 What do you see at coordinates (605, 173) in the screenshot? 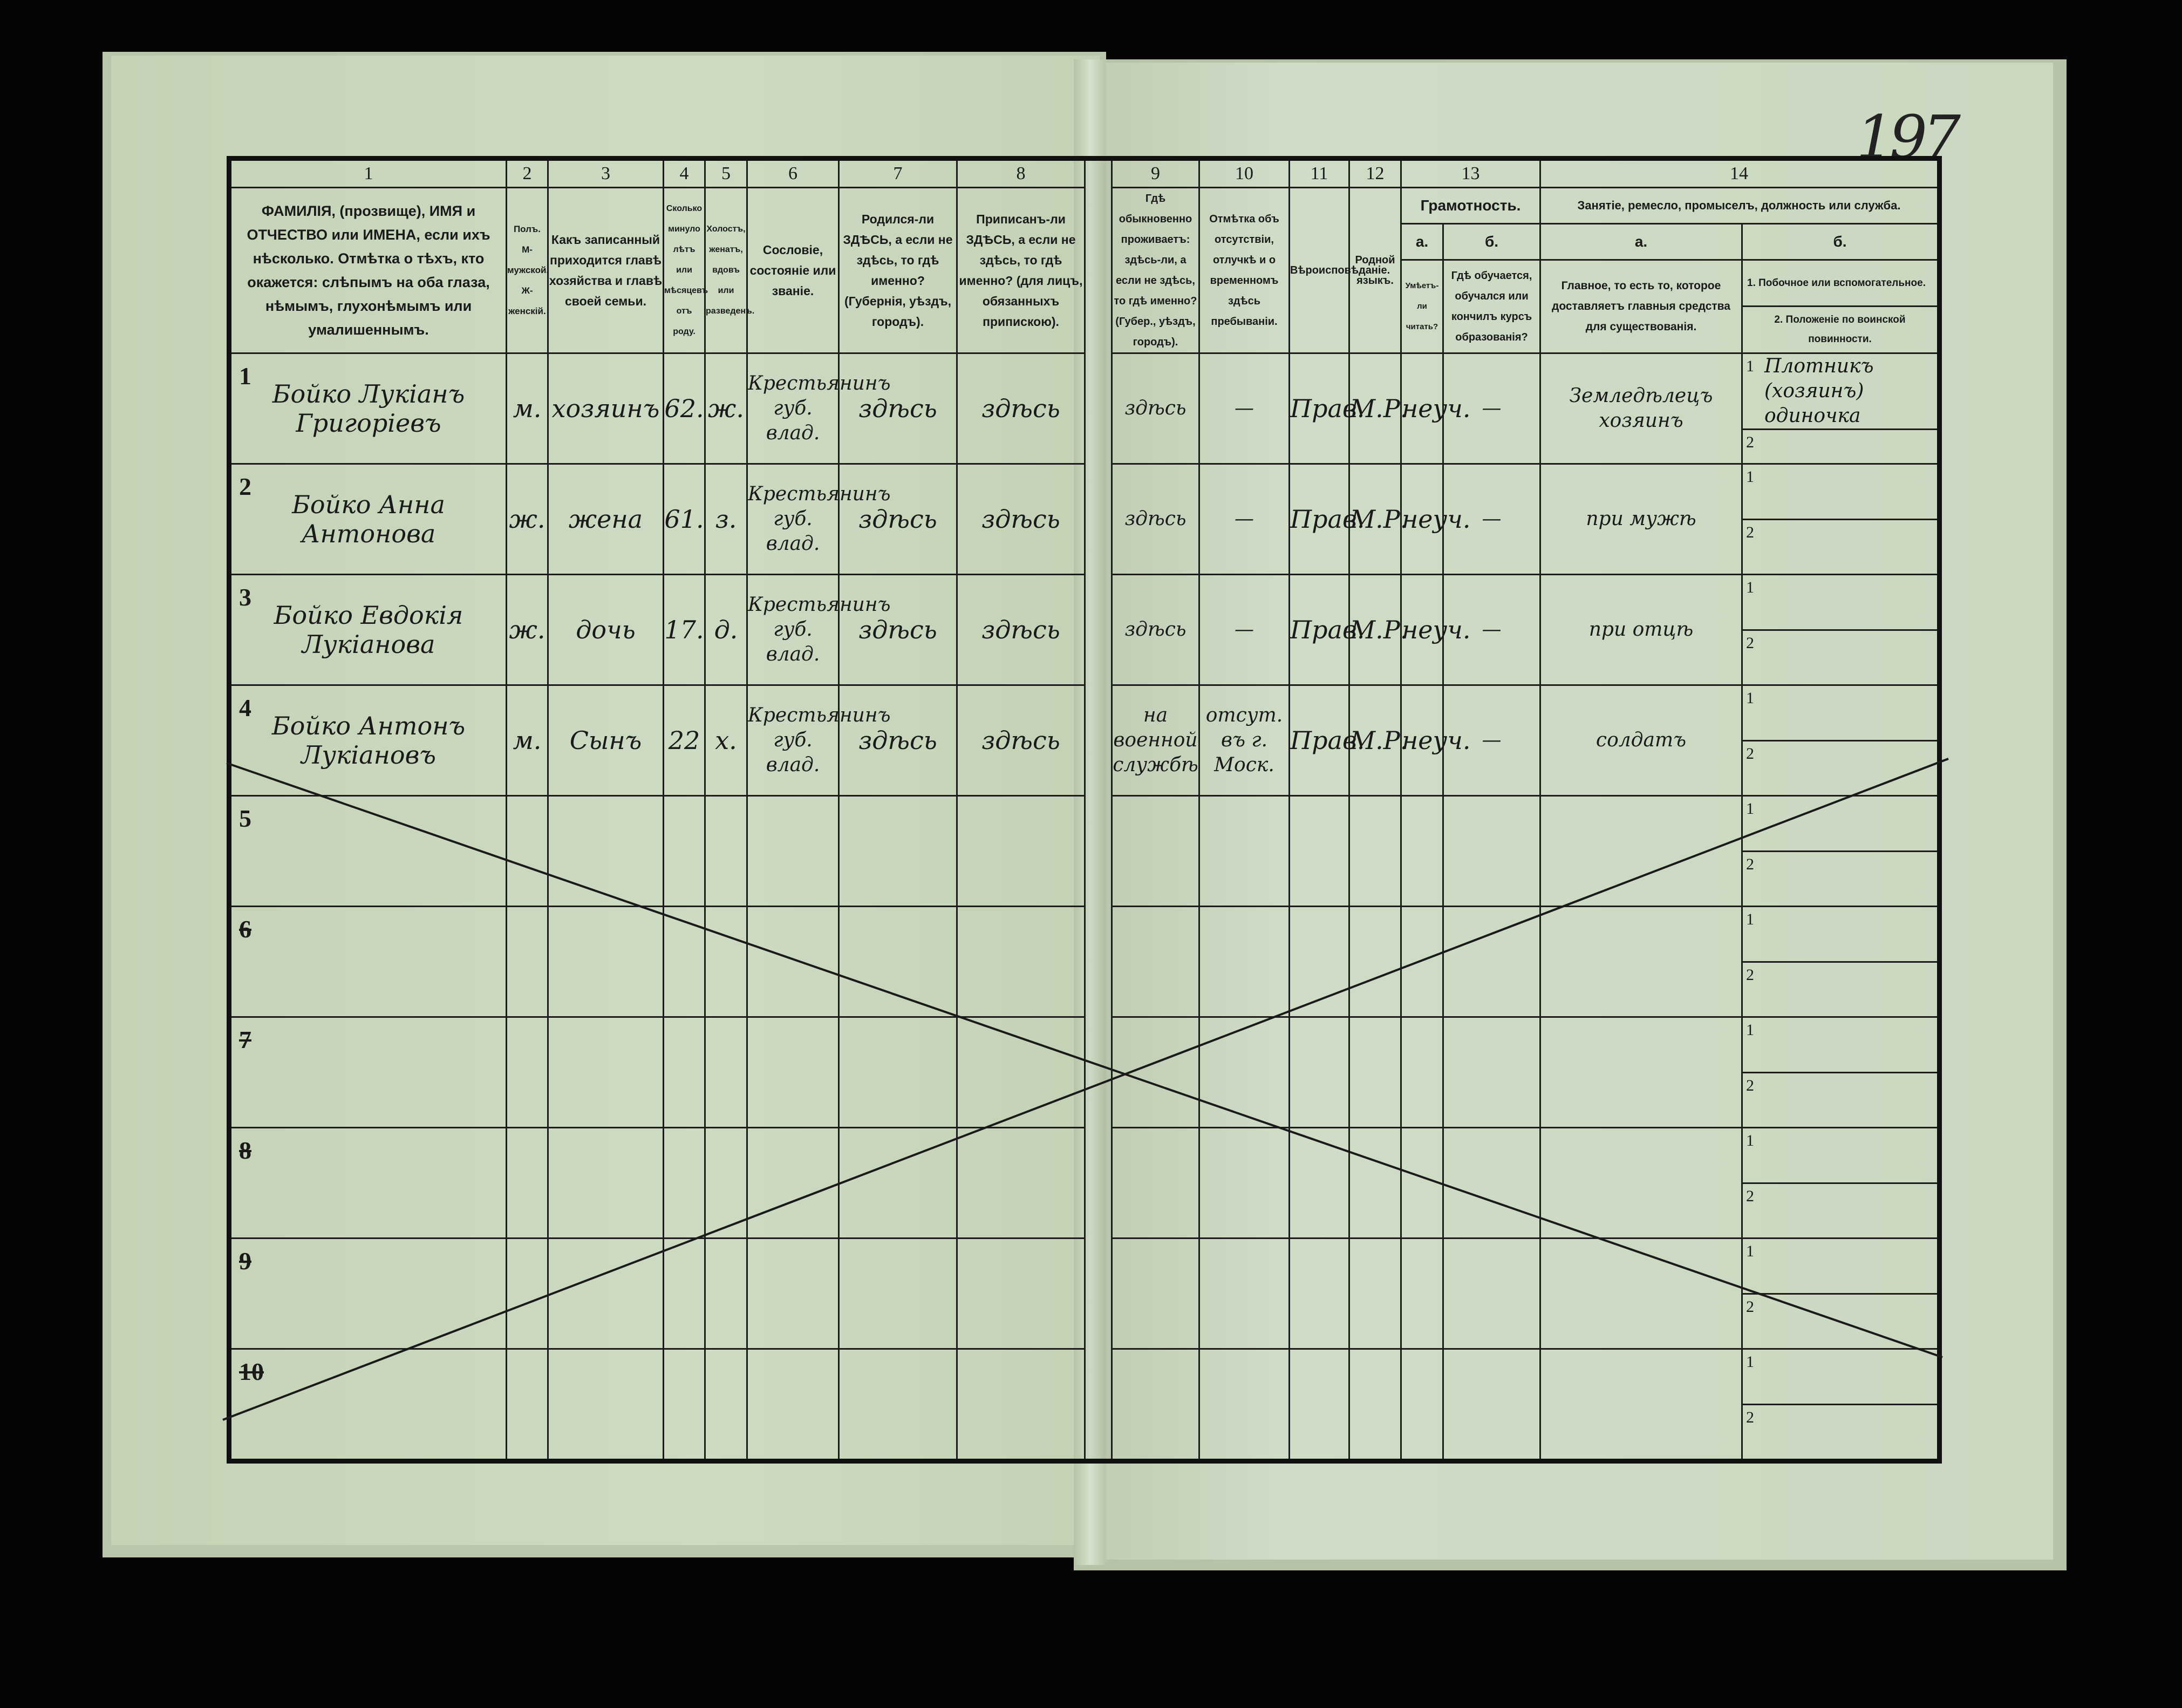
I see `col-number: 3` at bounding box center [605, 173].